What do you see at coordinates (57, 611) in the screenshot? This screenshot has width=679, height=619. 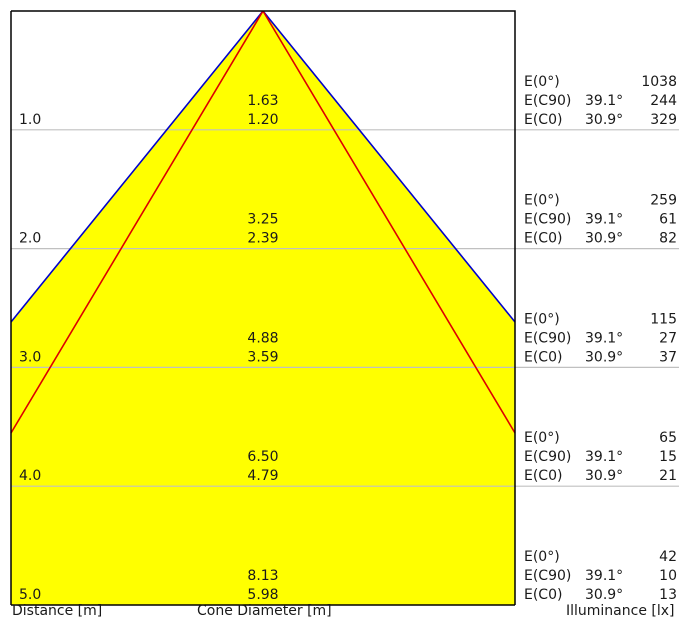 I see `distance-axis-label: Distance [m]` at bounding box center [57, 611].